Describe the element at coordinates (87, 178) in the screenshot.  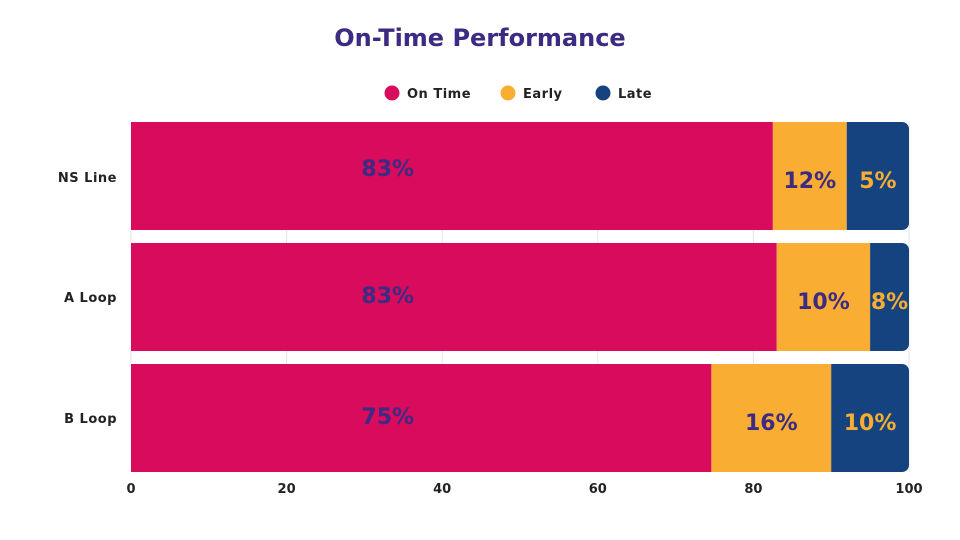
I see `category-label-ns-line: NS Line` at that location.